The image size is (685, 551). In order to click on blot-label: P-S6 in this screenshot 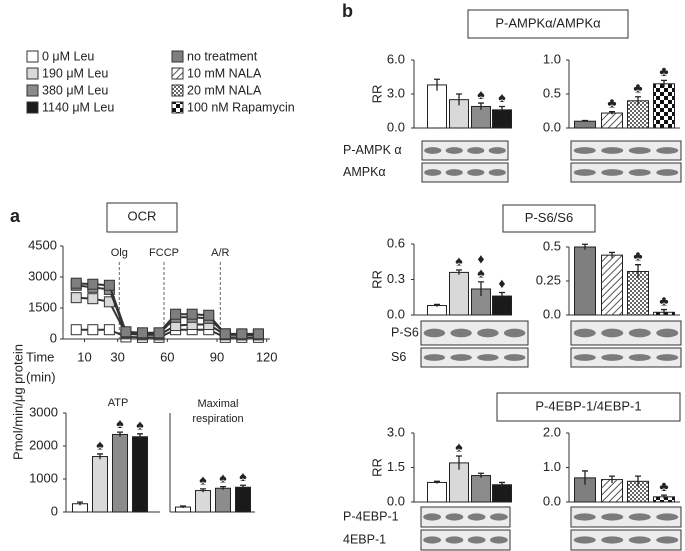, I will do `click(405, 332)`.